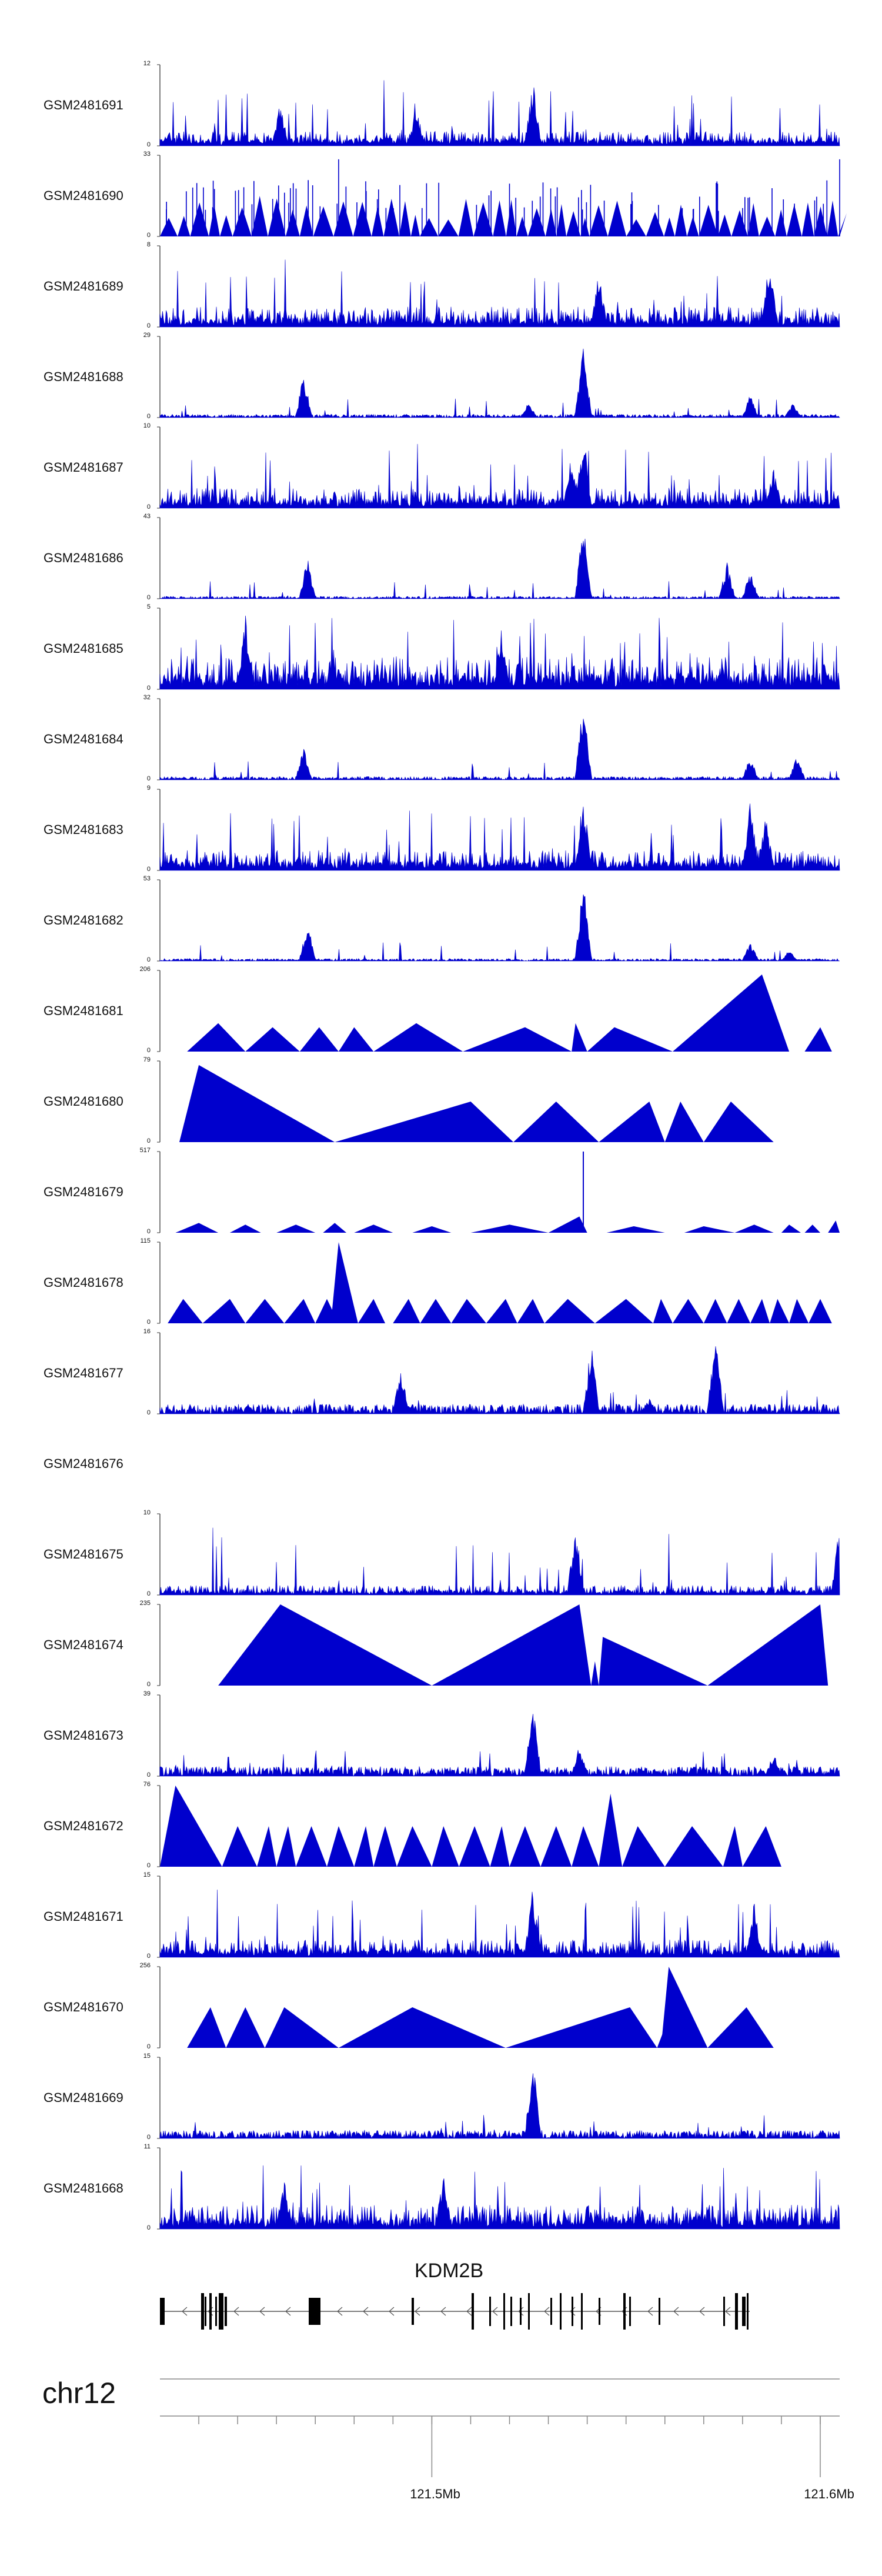 The width and height of the screenshot is (882, 2576). I want to click on track-GSM2481679, so click(498, 1192).